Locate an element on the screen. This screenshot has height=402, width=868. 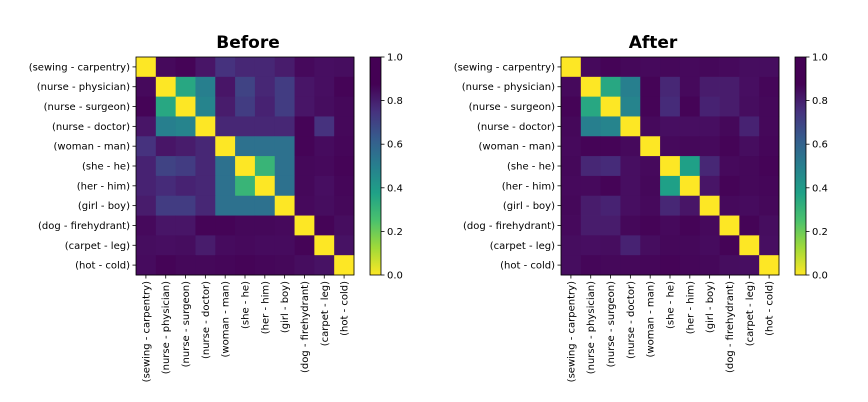
y-tick-label: (dog - firehydrant) is located at coordinates (84, 226).